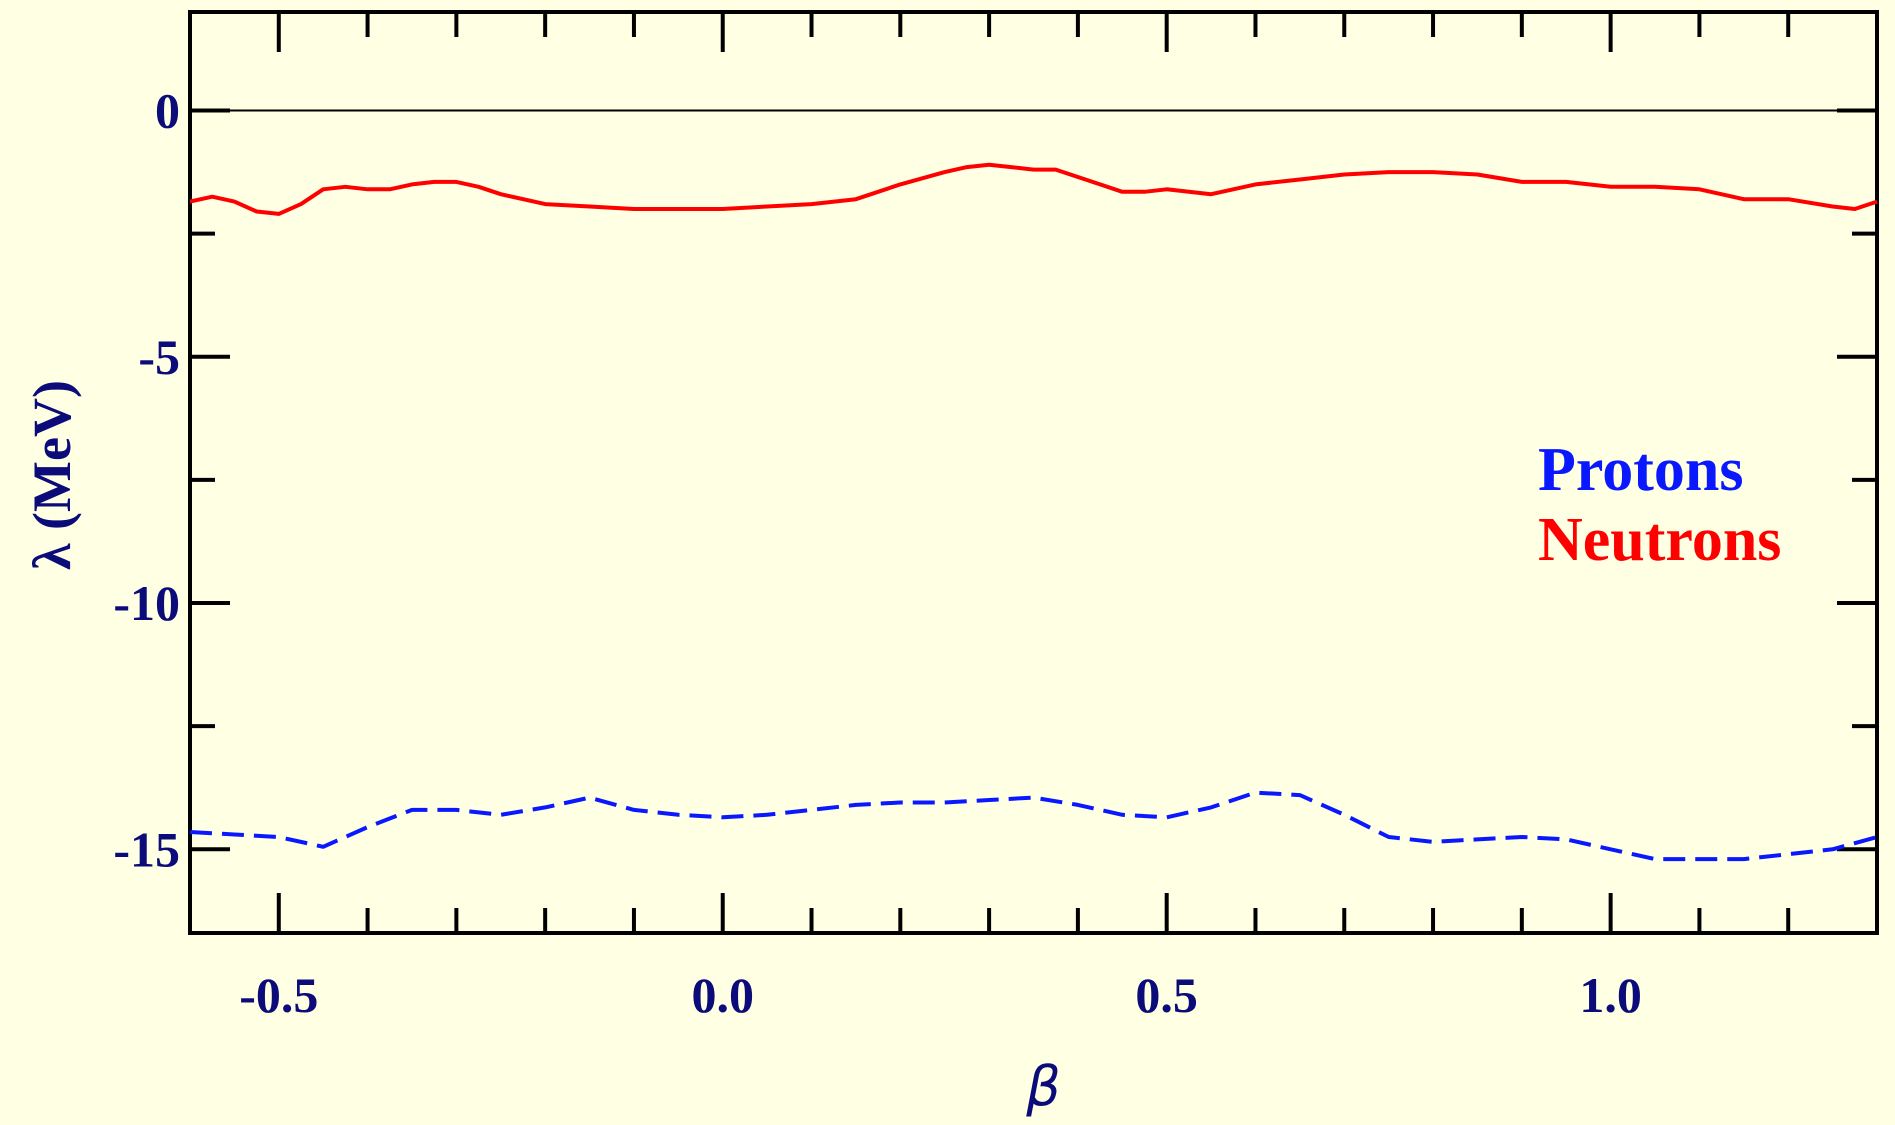 This screenshot has height=1125, width=1895. I want to click on x-tick-label: 1.0, so click(1610, 995).